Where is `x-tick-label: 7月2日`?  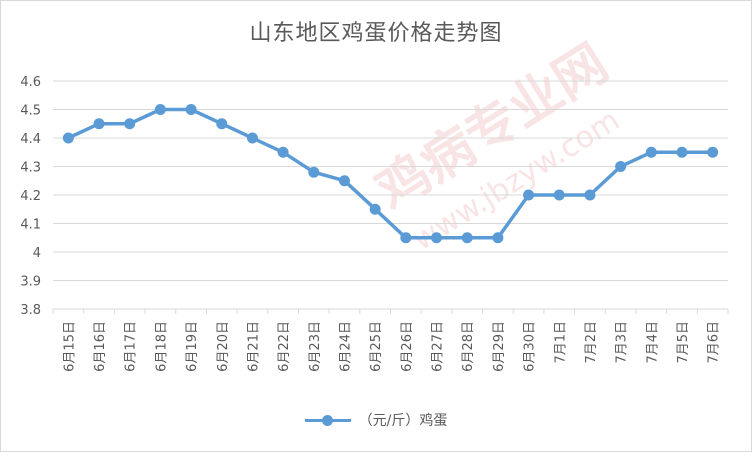
x-tick-label: 7月2日 is located at coordinates (591, 342).